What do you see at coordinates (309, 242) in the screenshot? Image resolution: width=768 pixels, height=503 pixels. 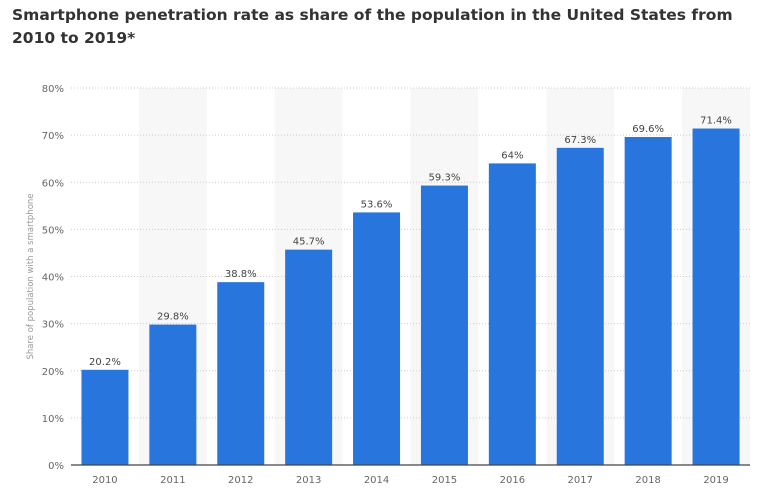 I see `data-label: 45.7%` at bounding box center [309, 242].